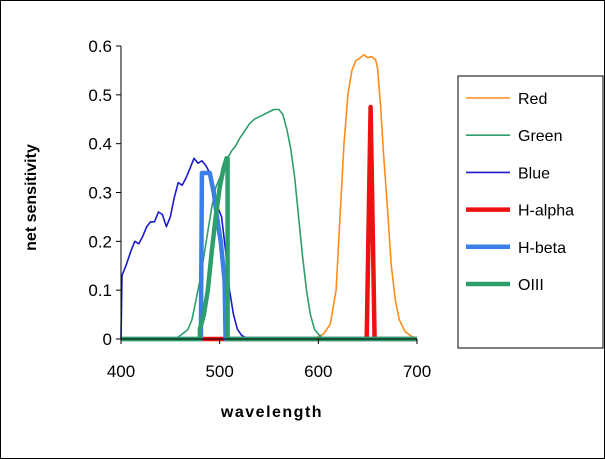 The height and width of the screenshot is (459, 605). I want to click on legend-label-h-beta: H-beta, so click(542, 248).